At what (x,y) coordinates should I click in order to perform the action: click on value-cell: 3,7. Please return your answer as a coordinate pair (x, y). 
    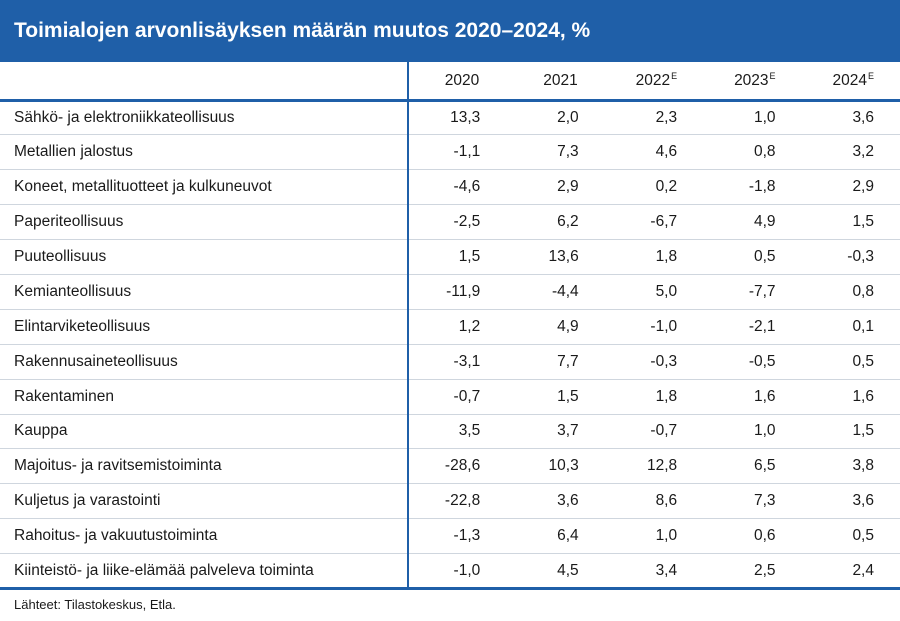
    Looking at the image, I should click on (568, 431).